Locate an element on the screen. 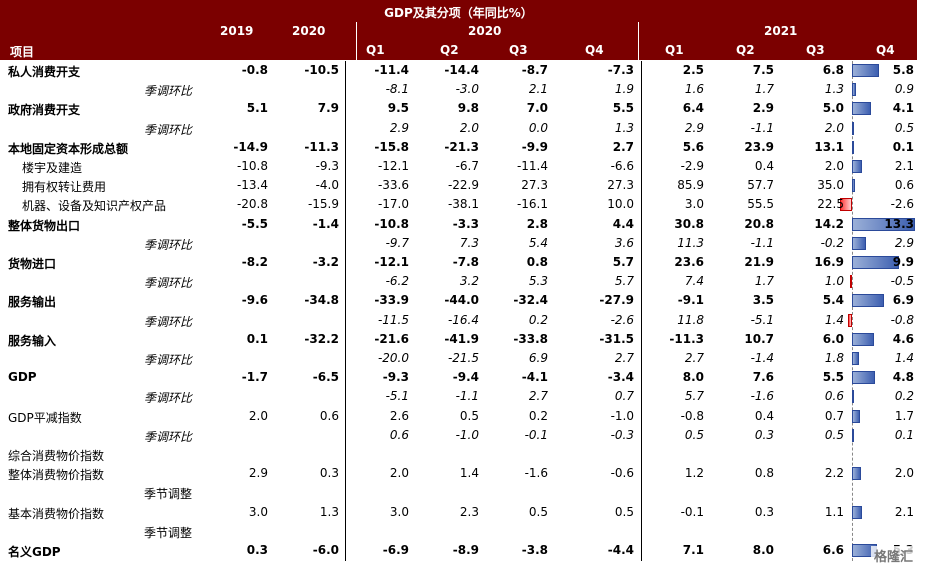 This screenshot has width=926, height=567. cell-value: -16.1 is located at coordinates (532, 204).